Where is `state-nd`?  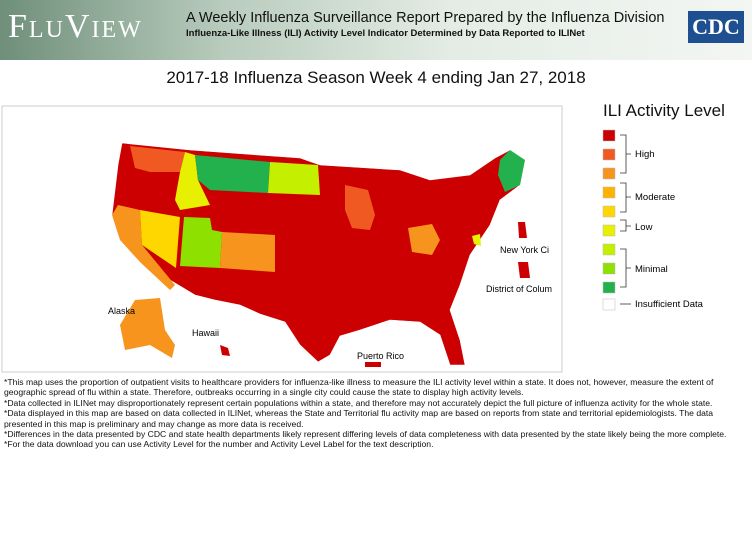 state-nd is located at coordinates (294, 178).